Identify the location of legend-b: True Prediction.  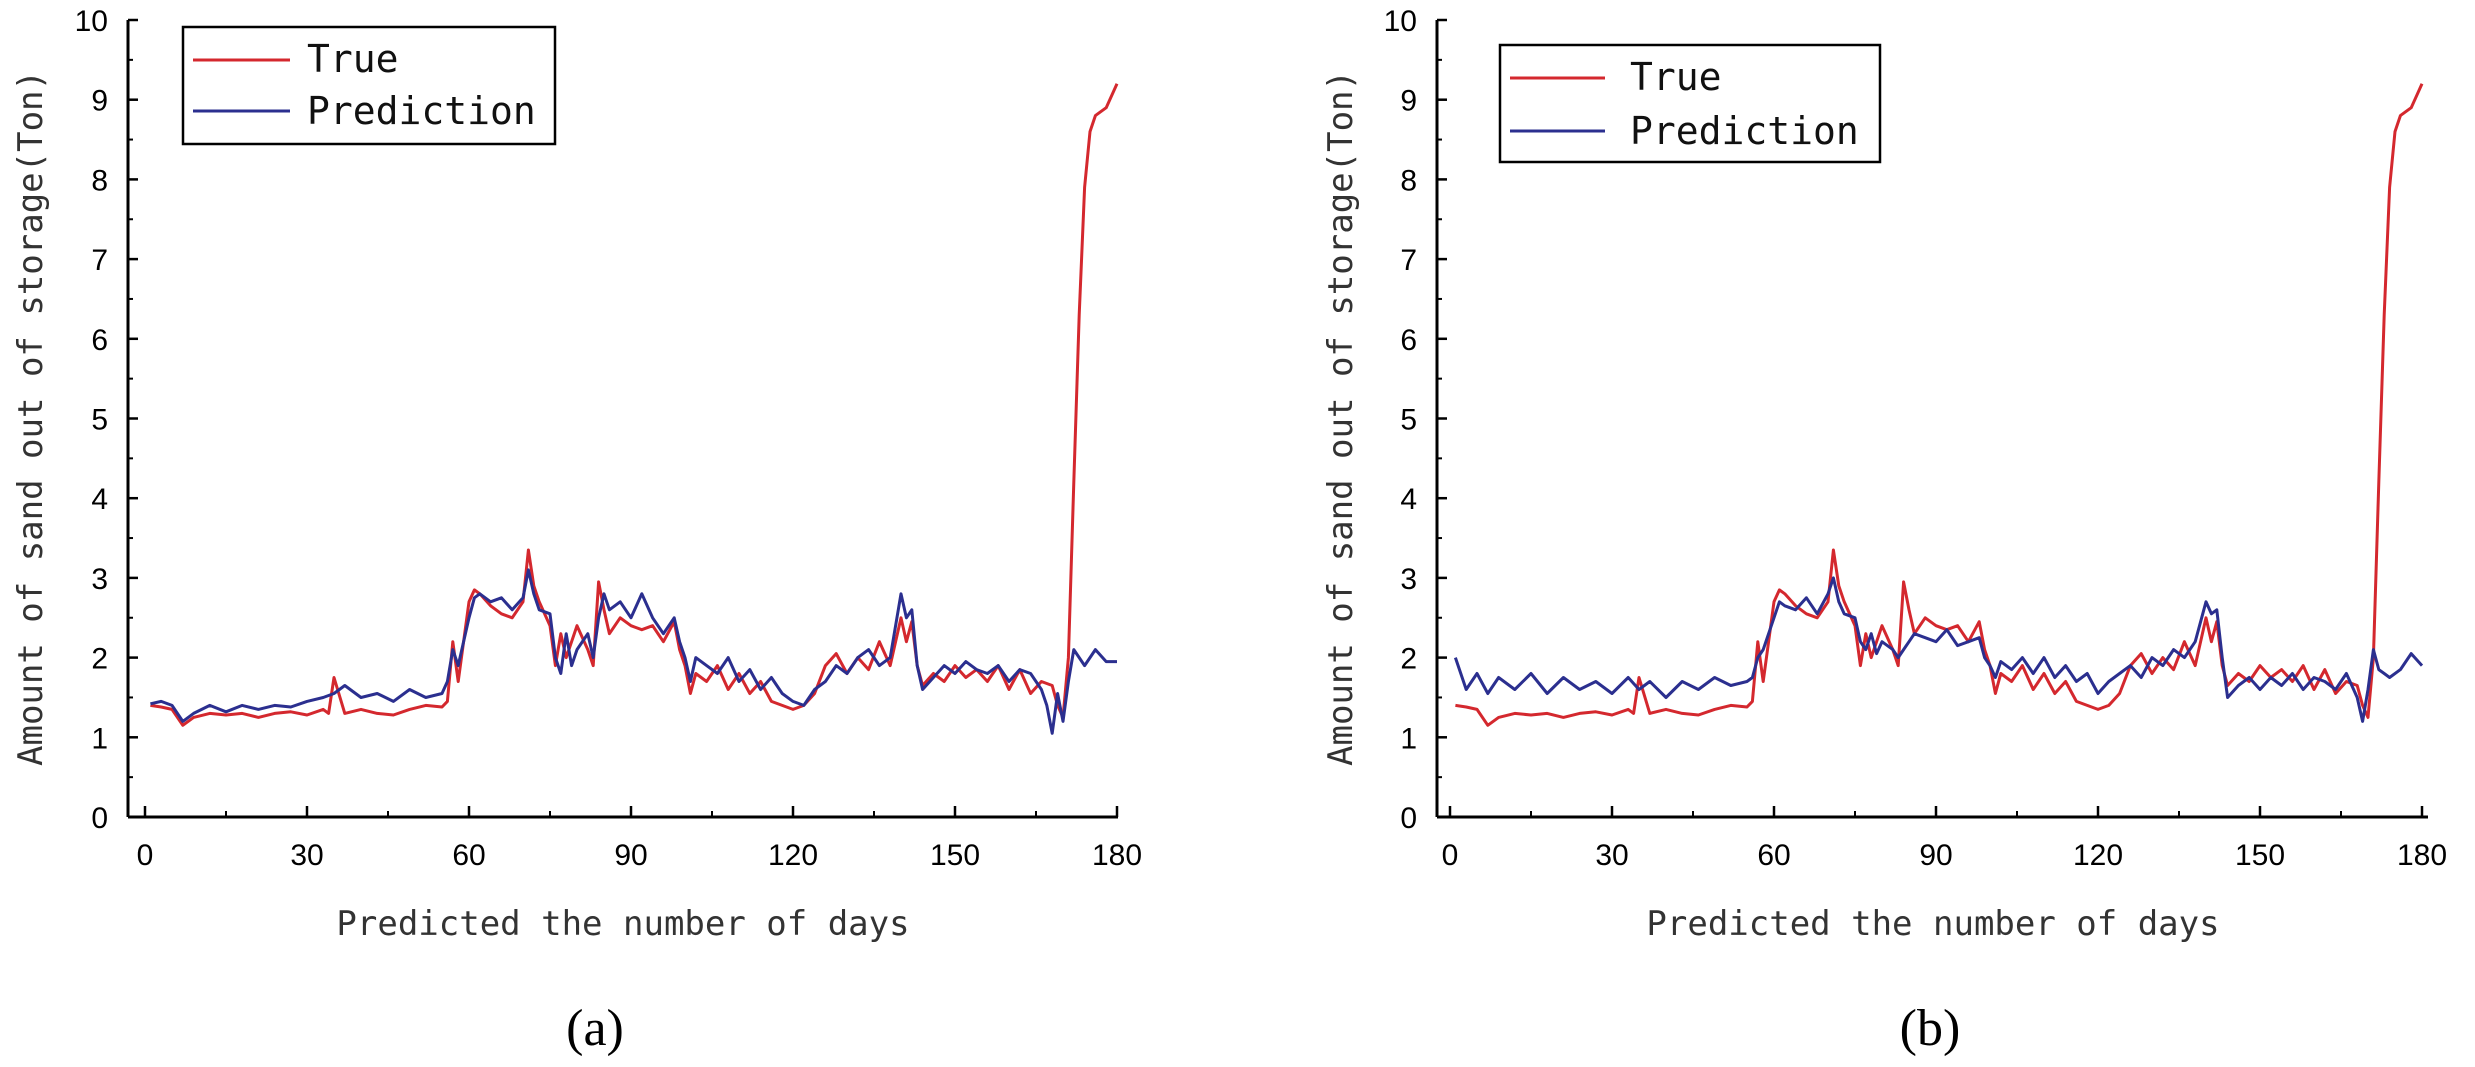
(1690, 103).